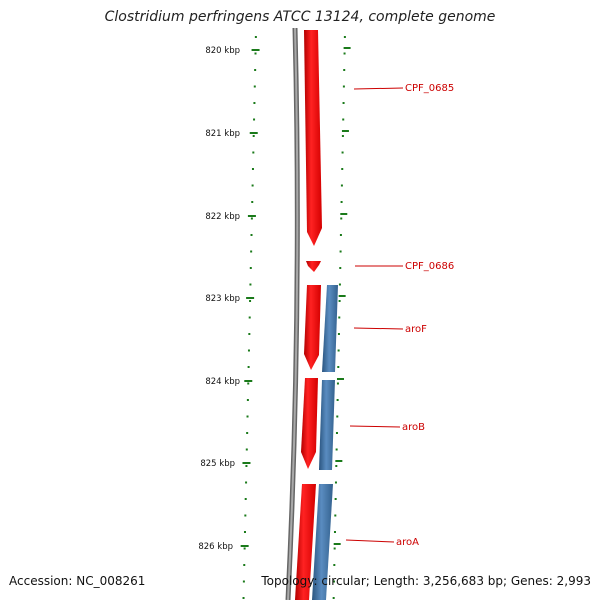  What do you see at coordinates (327, 425) in the screenshot?
I see `gene-arob` at bounding box center [327, 425].